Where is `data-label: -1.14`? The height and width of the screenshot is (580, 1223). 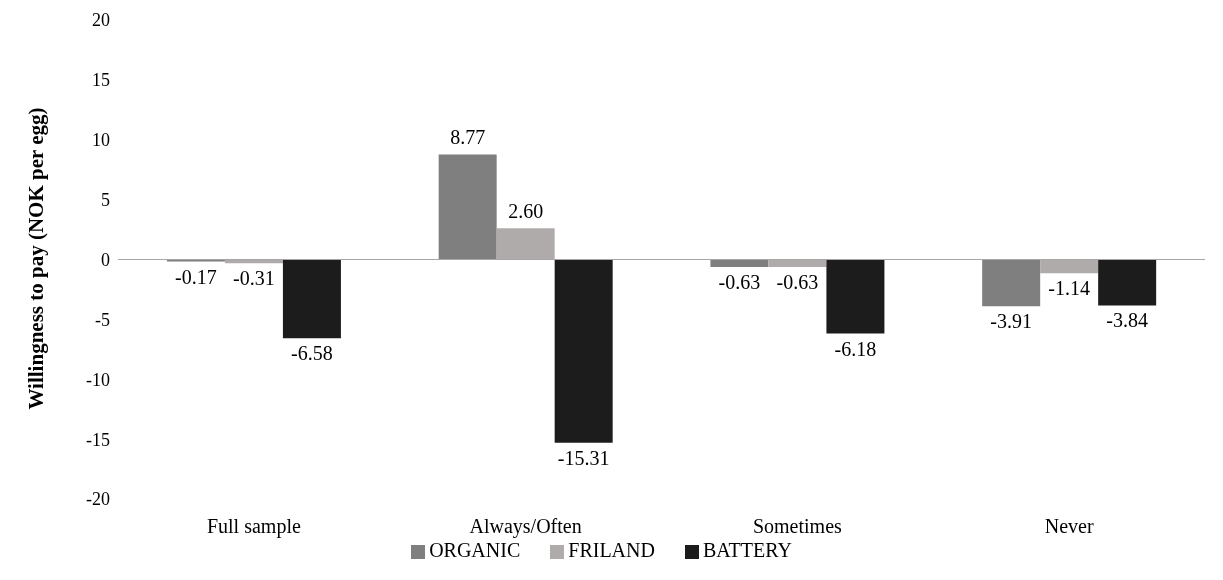 data-label: -1.14 is located at coordinates (1069, 288).